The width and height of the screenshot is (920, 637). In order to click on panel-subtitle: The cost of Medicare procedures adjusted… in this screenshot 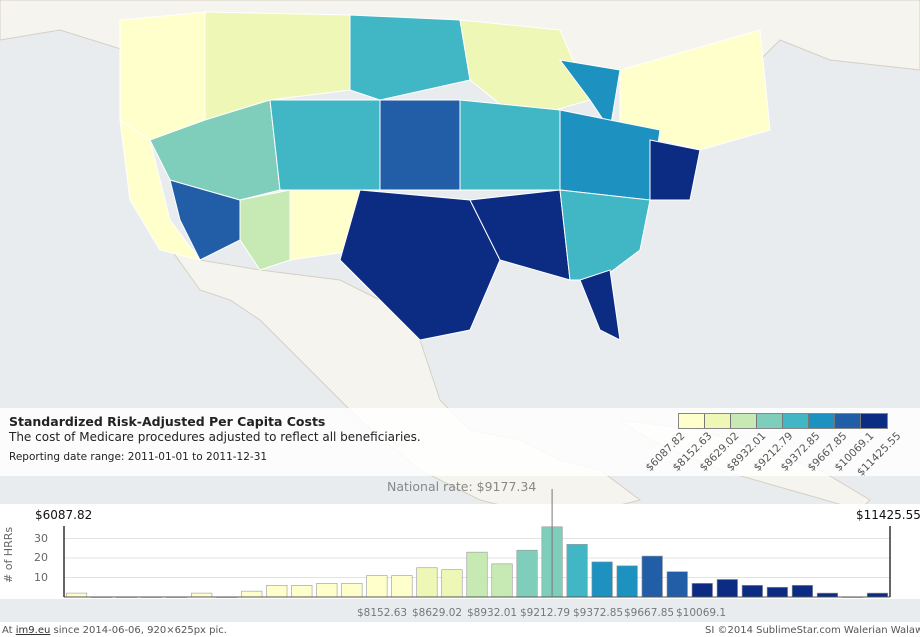, I will do `click(215, 437)`.